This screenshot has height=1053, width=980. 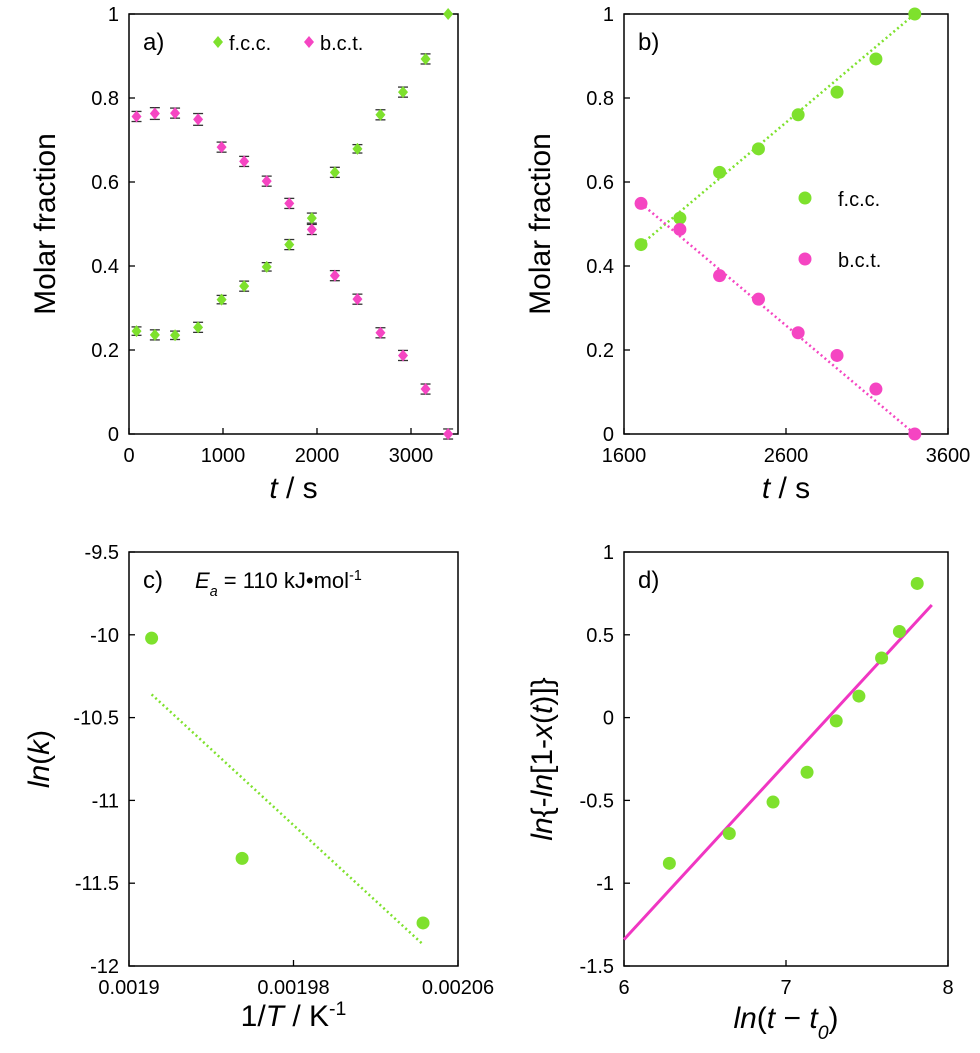 I want to click on x-axis-label: t / s, so click(x=293, y=488).